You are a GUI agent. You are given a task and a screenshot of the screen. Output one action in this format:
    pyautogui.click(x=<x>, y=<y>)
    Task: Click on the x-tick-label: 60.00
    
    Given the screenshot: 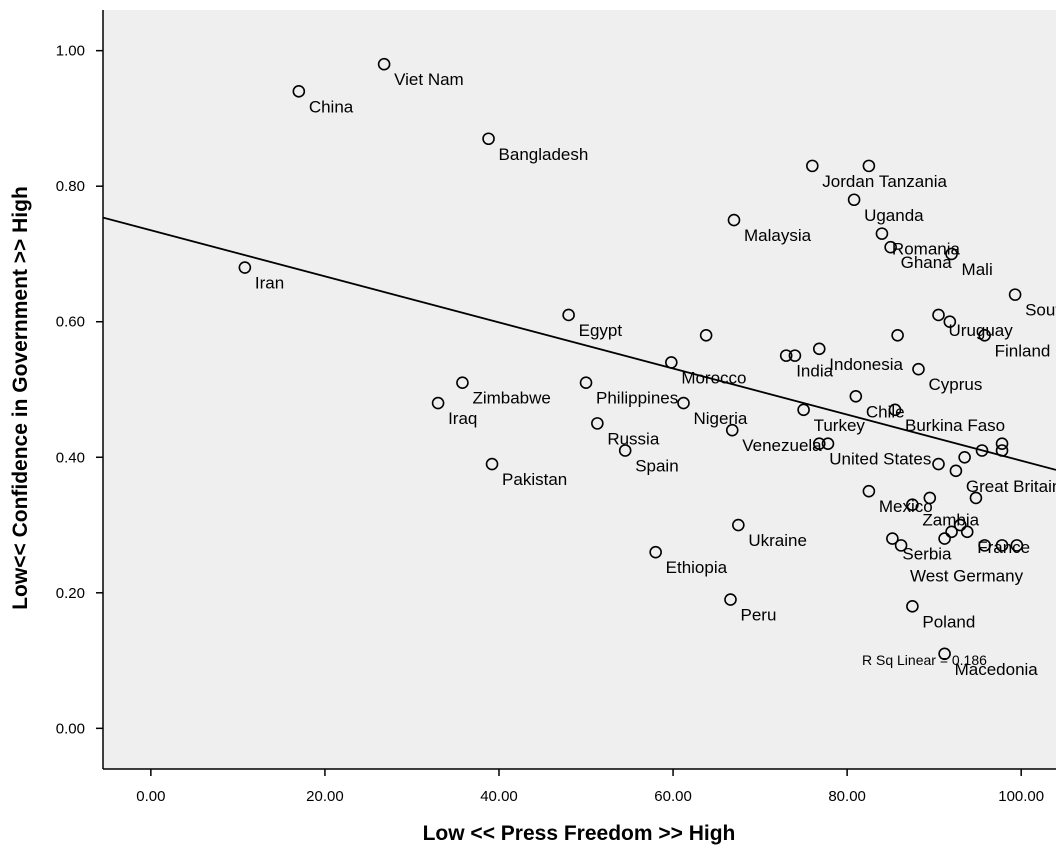 What is the action you would take?
    pyautogui.click(x=673, y=796)
    